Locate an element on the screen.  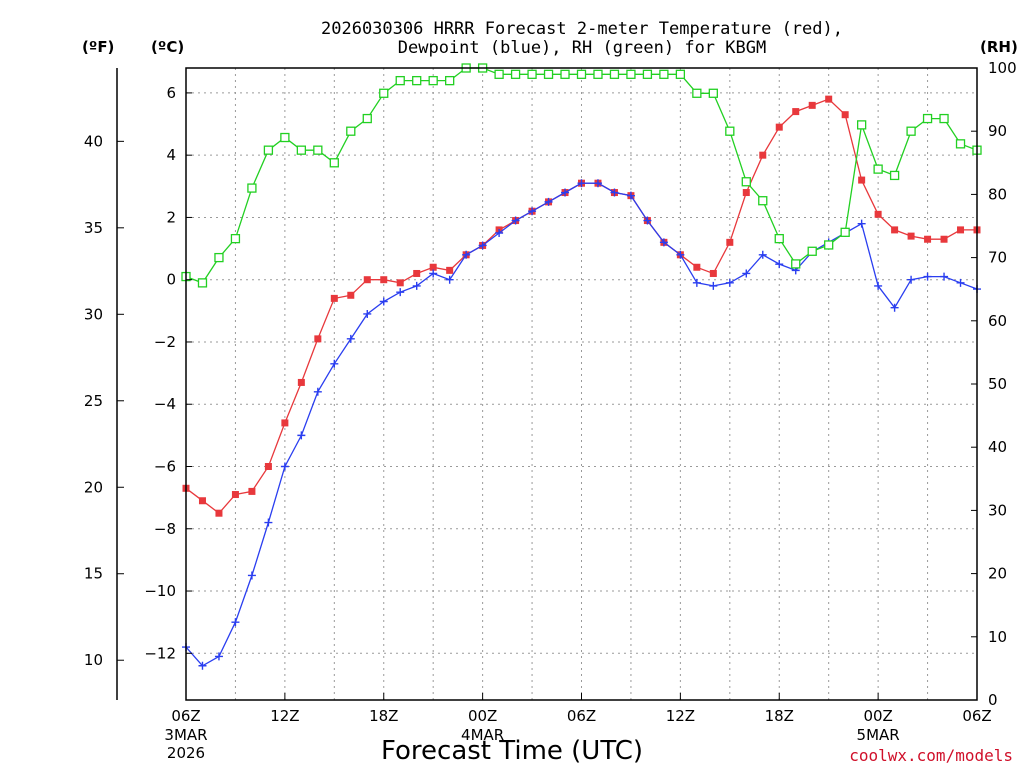
celsius-tick-label: 4 is located at coordinates (171, 155).